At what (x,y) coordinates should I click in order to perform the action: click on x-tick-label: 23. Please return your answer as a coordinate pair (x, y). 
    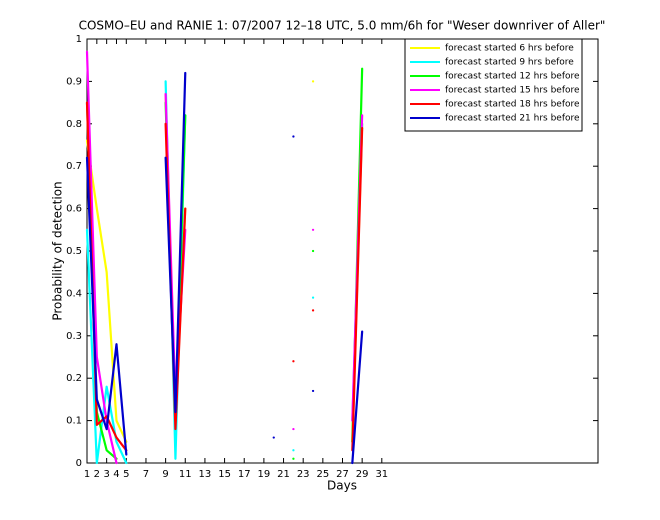
    Looking at the image, I should click on (303, 474).